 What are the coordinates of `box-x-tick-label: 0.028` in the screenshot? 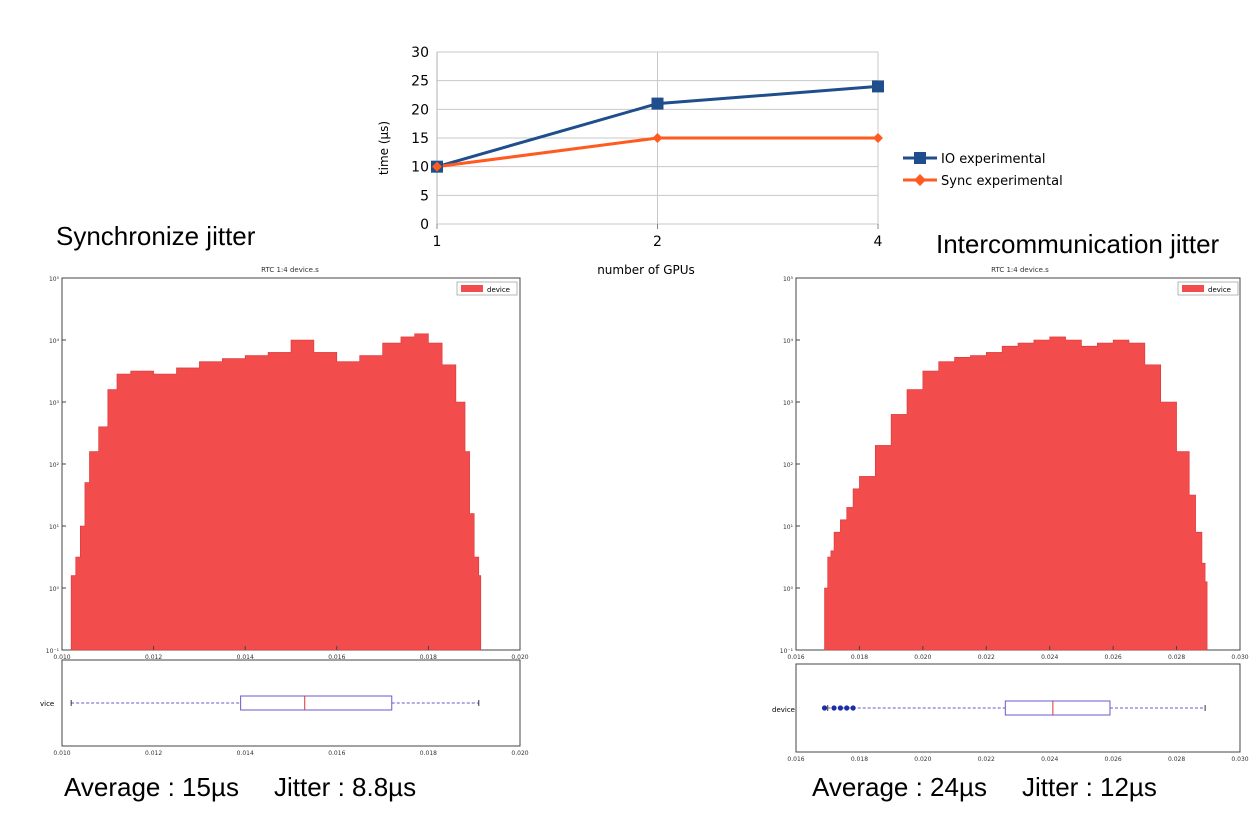 It's located at (1176, 759).